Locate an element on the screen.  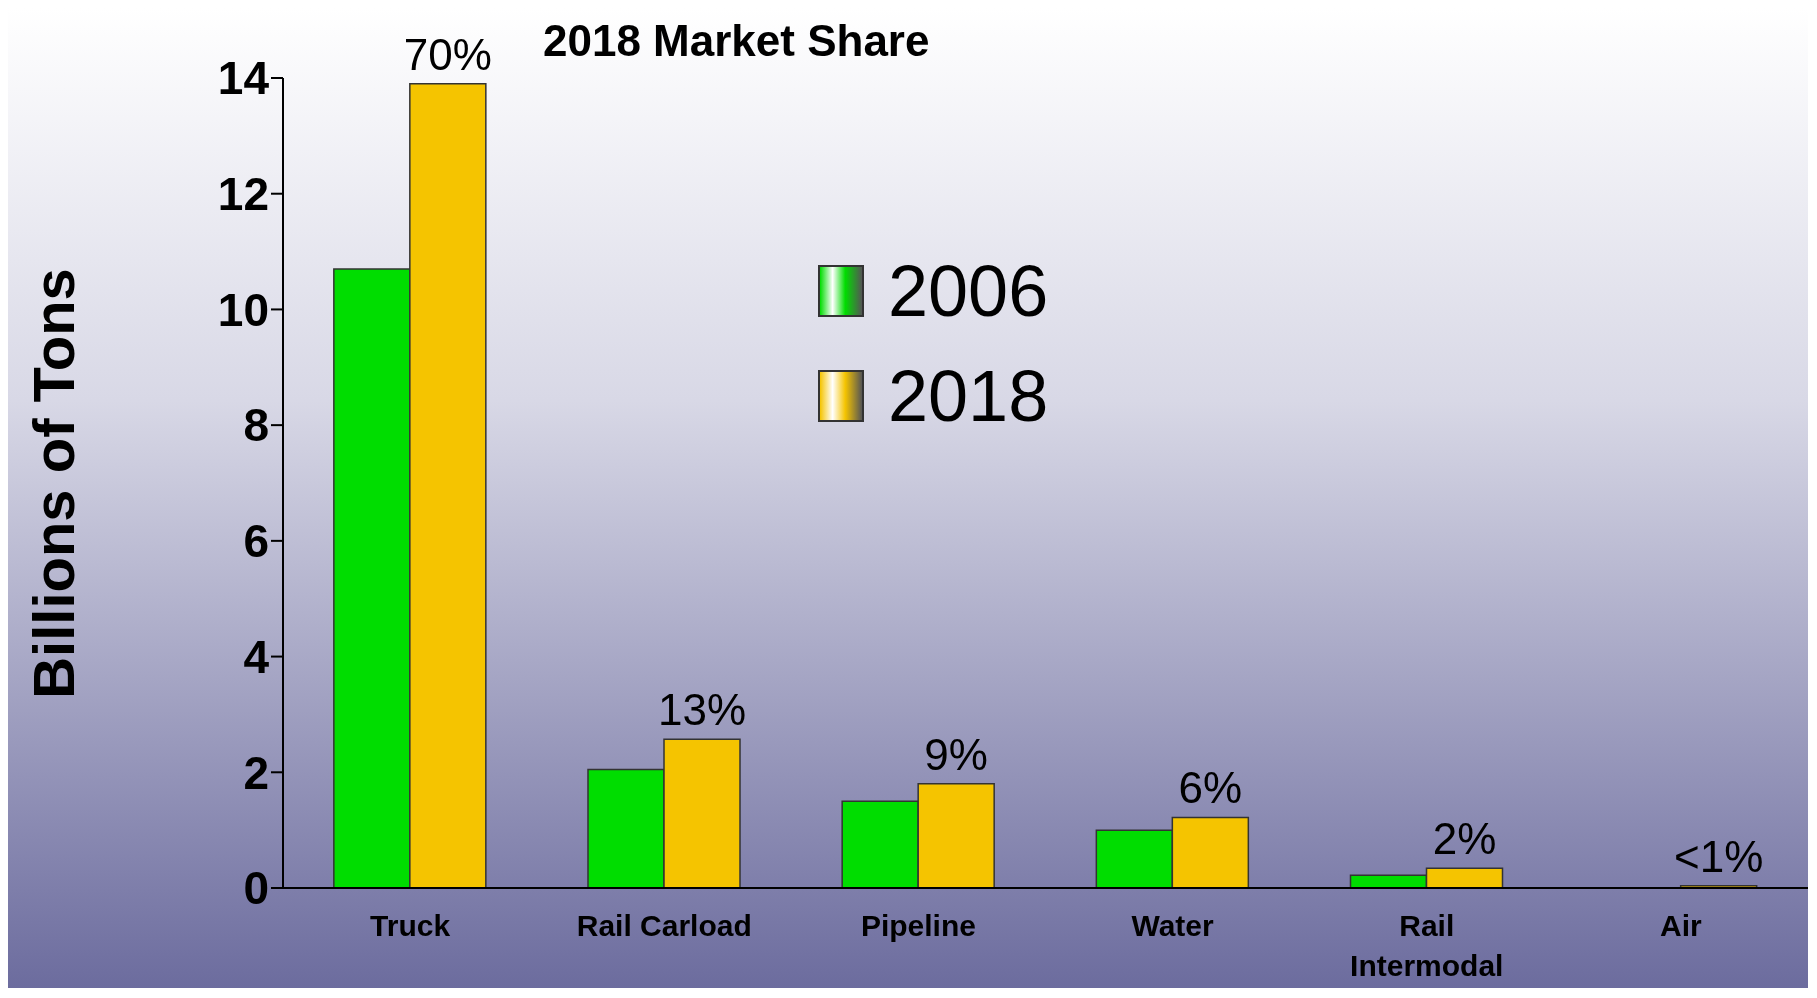
x-tick-label: Air is located at coordinates (1681, 925).